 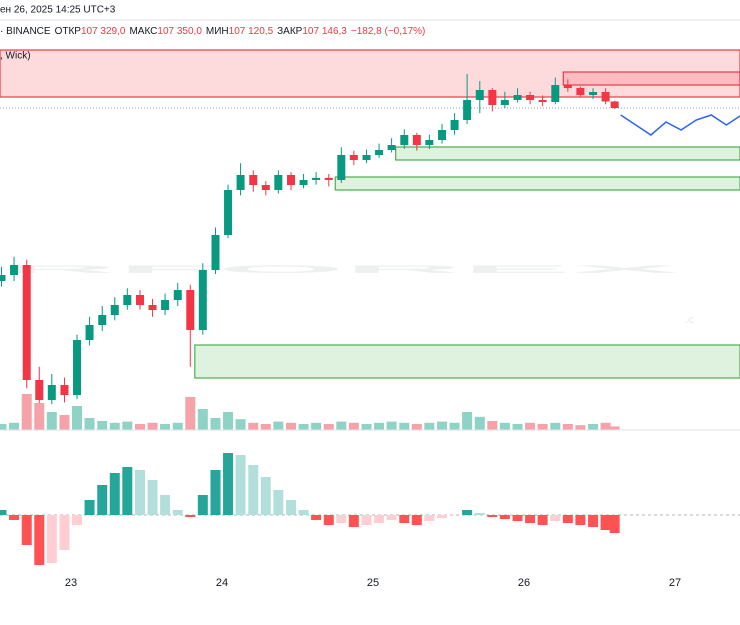 I want to click on watermark: RFOREX, so click(x=345, y=270).